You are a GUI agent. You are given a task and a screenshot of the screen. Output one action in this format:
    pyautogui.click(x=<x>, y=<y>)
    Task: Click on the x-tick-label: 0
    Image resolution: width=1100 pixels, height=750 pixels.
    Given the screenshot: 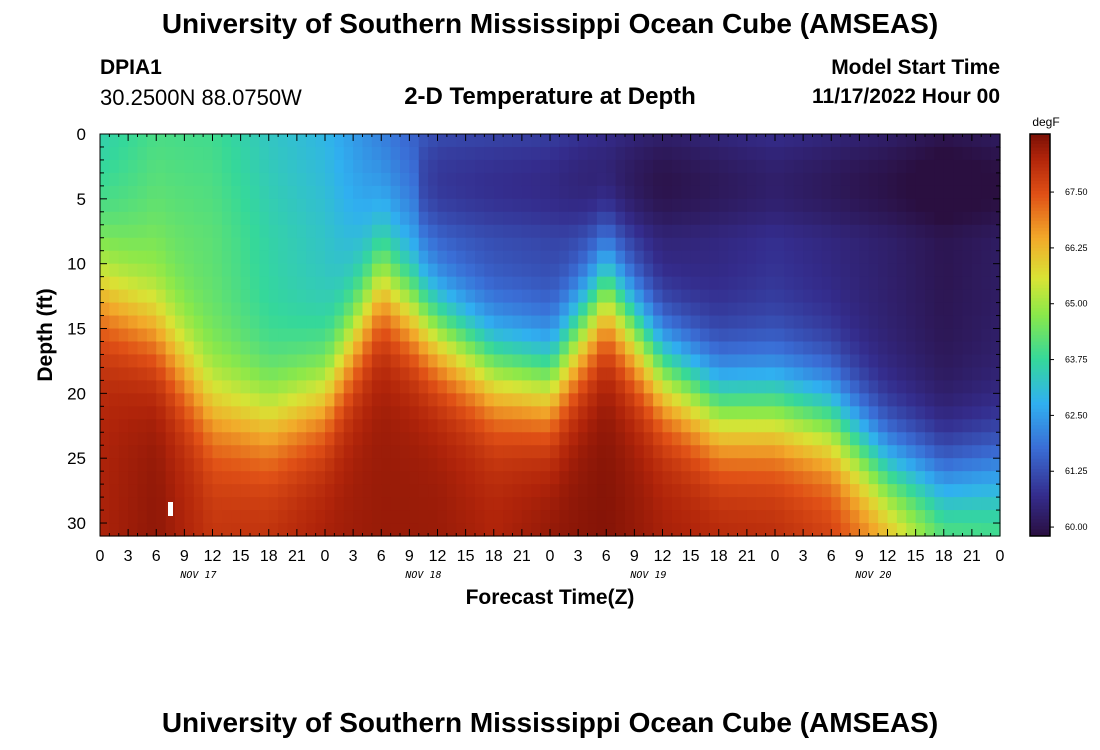 What is the action you would take?
    pyautogui.click(x=325, y=556)
    